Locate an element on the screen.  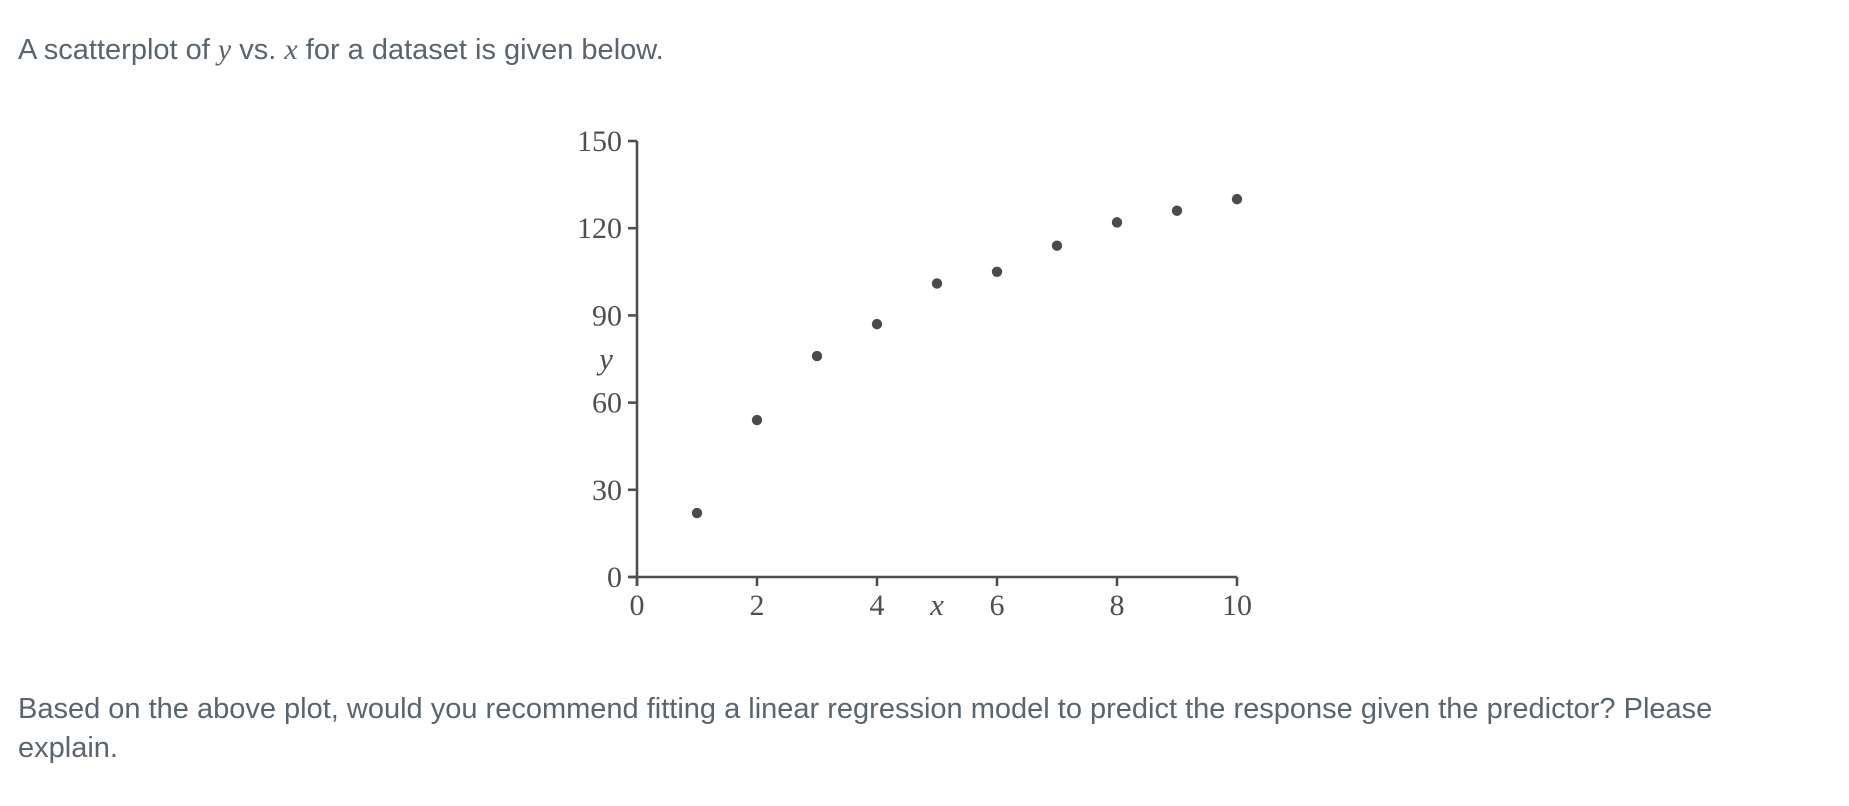
intro-part2: vs. is located at coordinates (258, 50).